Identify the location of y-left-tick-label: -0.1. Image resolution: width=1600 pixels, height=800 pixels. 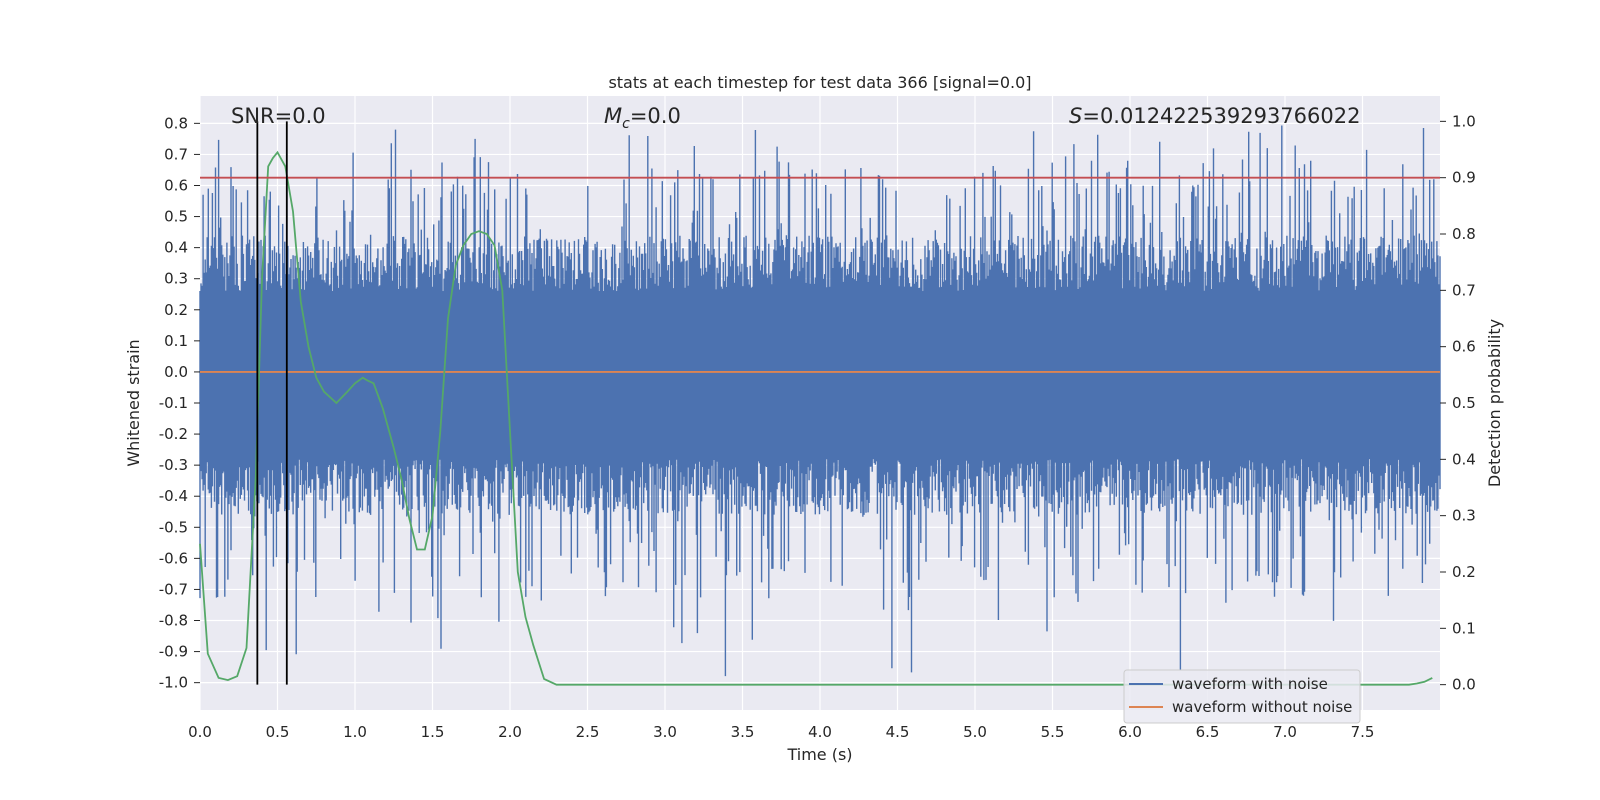
(173, 403).